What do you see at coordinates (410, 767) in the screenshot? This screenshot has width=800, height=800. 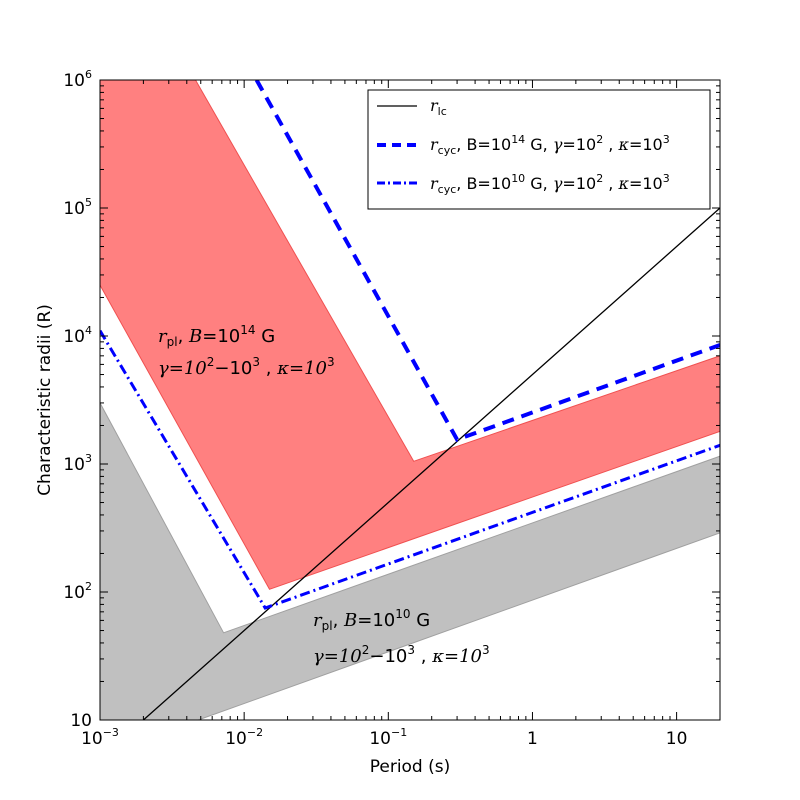 I see `x-axis-label: Period (s)` at bounding box center [410, 767].